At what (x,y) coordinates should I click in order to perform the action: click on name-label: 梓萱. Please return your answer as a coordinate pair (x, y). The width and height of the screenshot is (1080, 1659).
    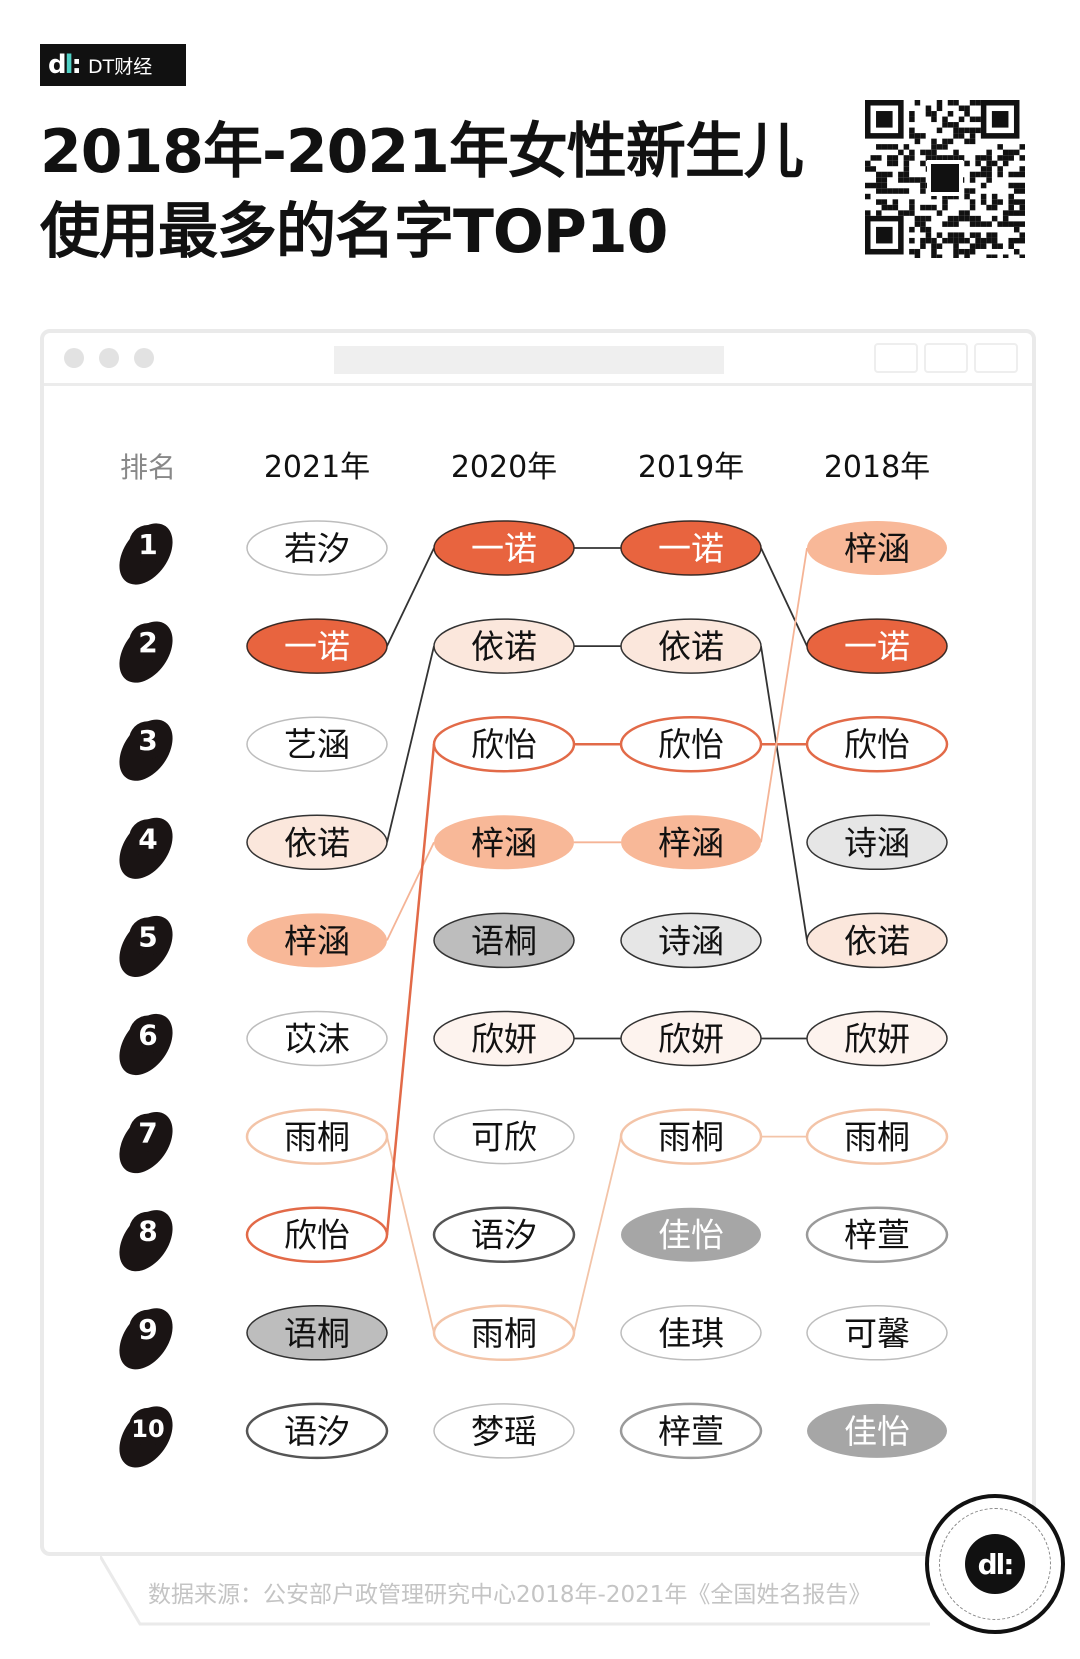
    Looking at the image, I should click on (691, 1431).